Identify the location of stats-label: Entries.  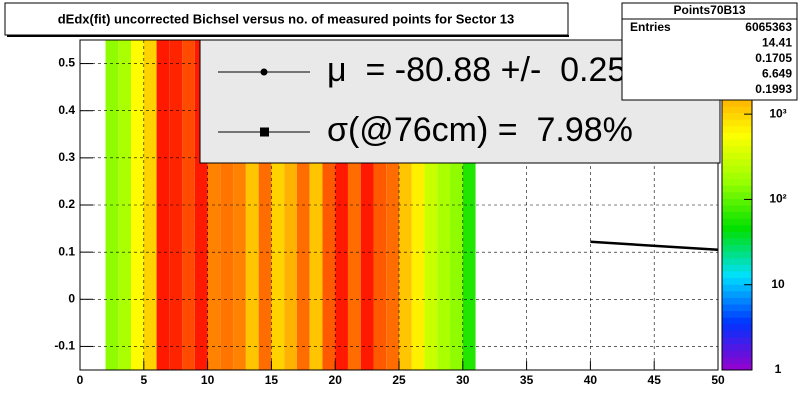
(650, 27).